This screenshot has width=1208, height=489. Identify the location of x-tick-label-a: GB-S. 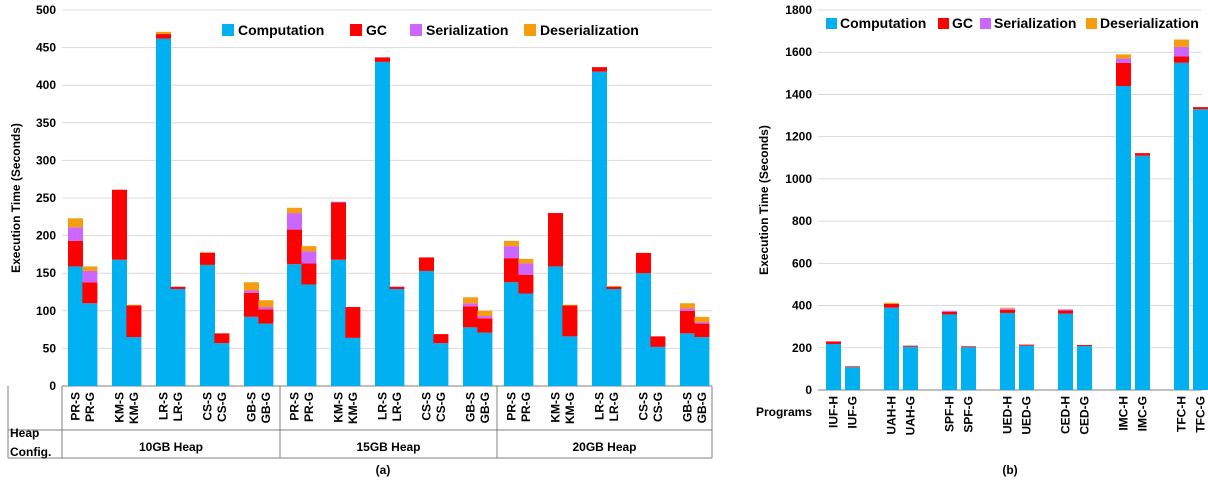
(252, 407).